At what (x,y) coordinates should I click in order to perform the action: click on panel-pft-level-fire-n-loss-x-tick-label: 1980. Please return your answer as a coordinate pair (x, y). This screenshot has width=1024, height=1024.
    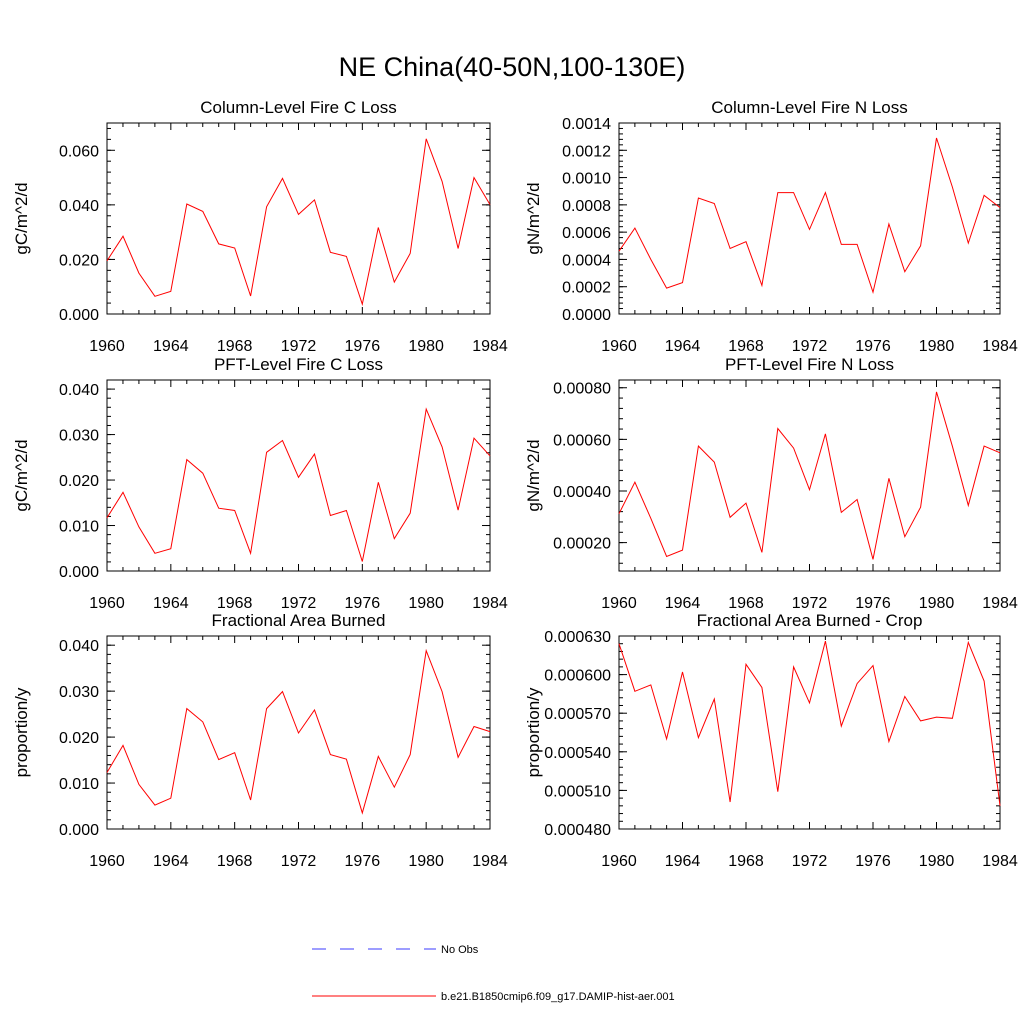
    Looking at the image, I should click on (937, 603).